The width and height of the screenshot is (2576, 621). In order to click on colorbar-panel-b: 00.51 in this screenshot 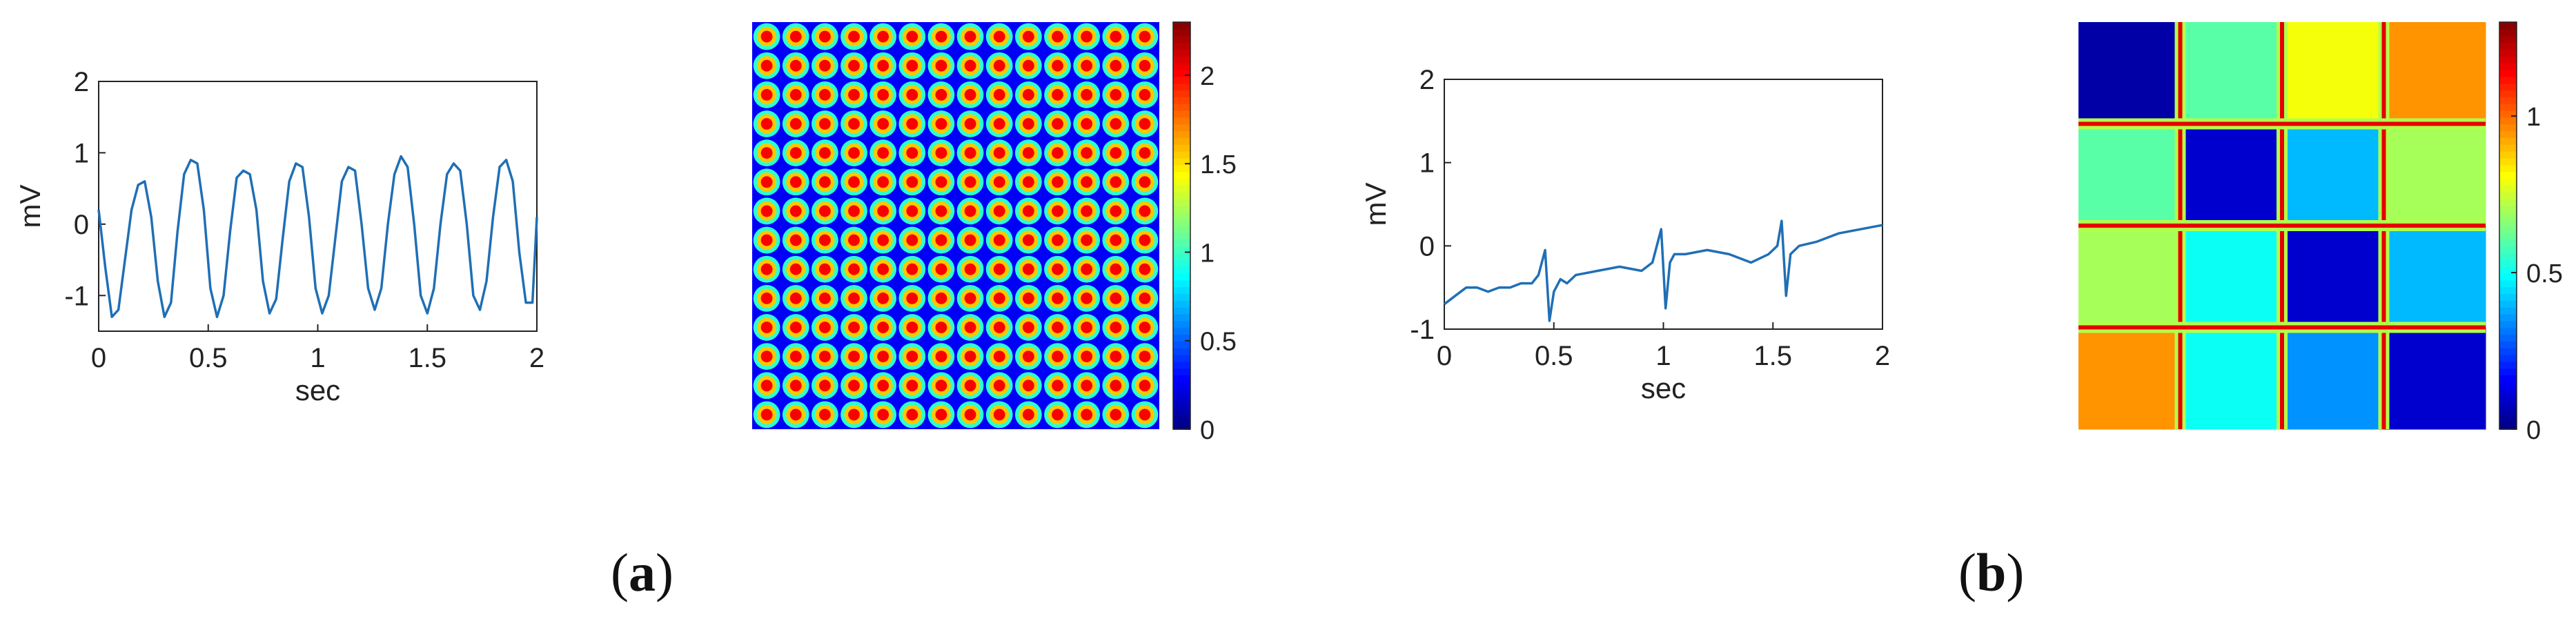, I will do `click(2531, 233)`.